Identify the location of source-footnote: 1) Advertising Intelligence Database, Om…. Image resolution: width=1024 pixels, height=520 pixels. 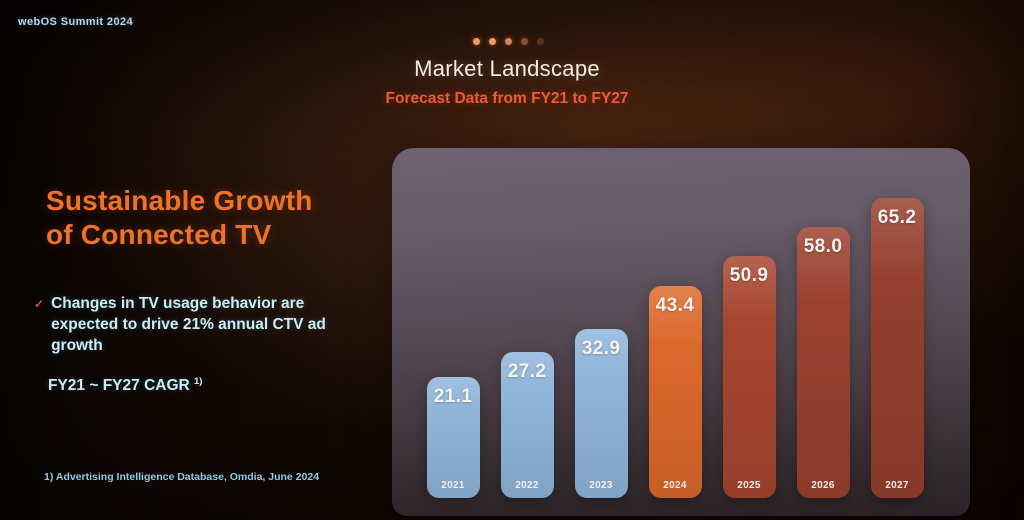
(182, 477).